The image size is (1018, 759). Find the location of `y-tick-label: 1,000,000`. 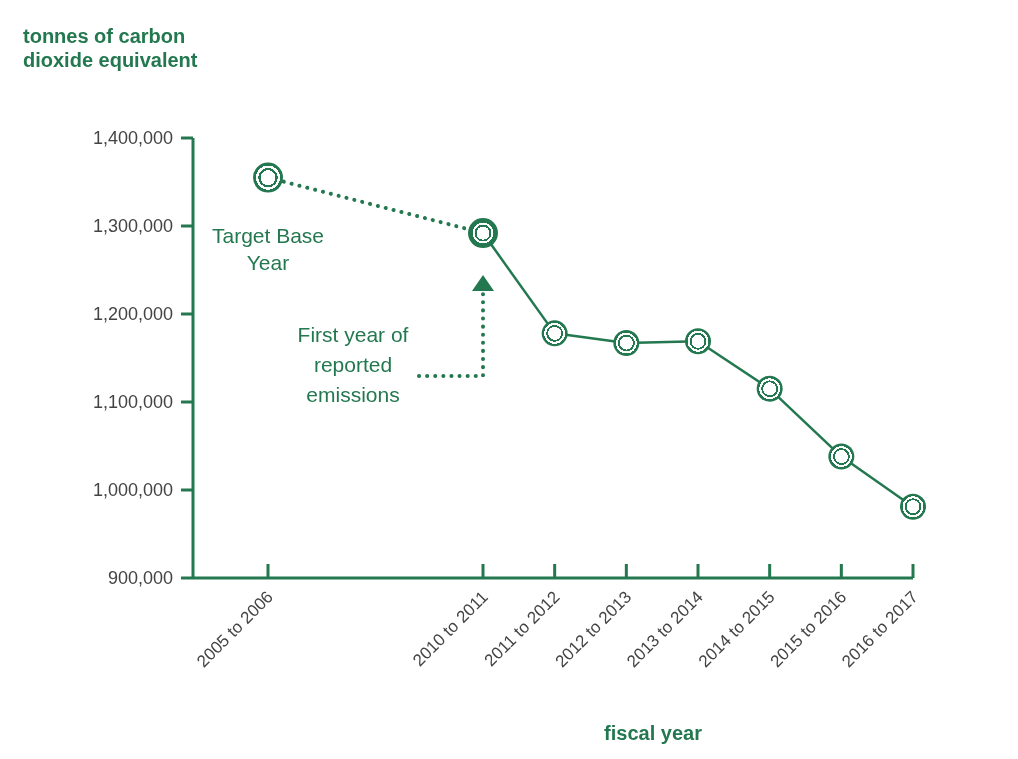

y-tick-label: 1,000,000 is located at coordinates (132, 490).